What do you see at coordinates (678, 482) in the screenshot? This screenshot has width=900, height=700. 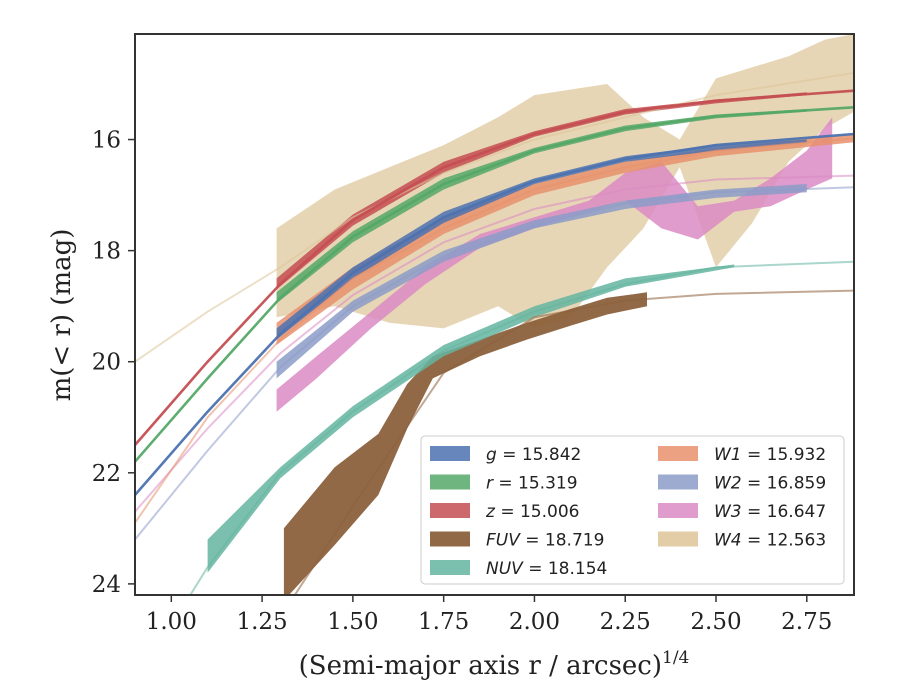 I see `legend-swatch-w2` at bounding box center [678, 482].